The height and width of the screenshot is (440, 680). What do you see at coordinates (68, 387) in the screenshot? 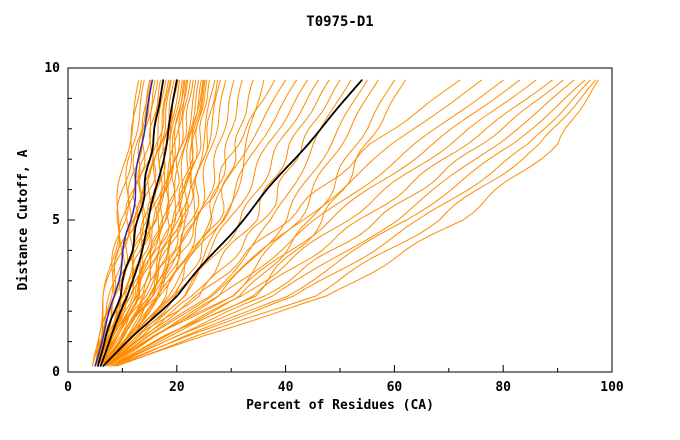
I see `x-tick-label: 0` at bounding box center [68, 387].